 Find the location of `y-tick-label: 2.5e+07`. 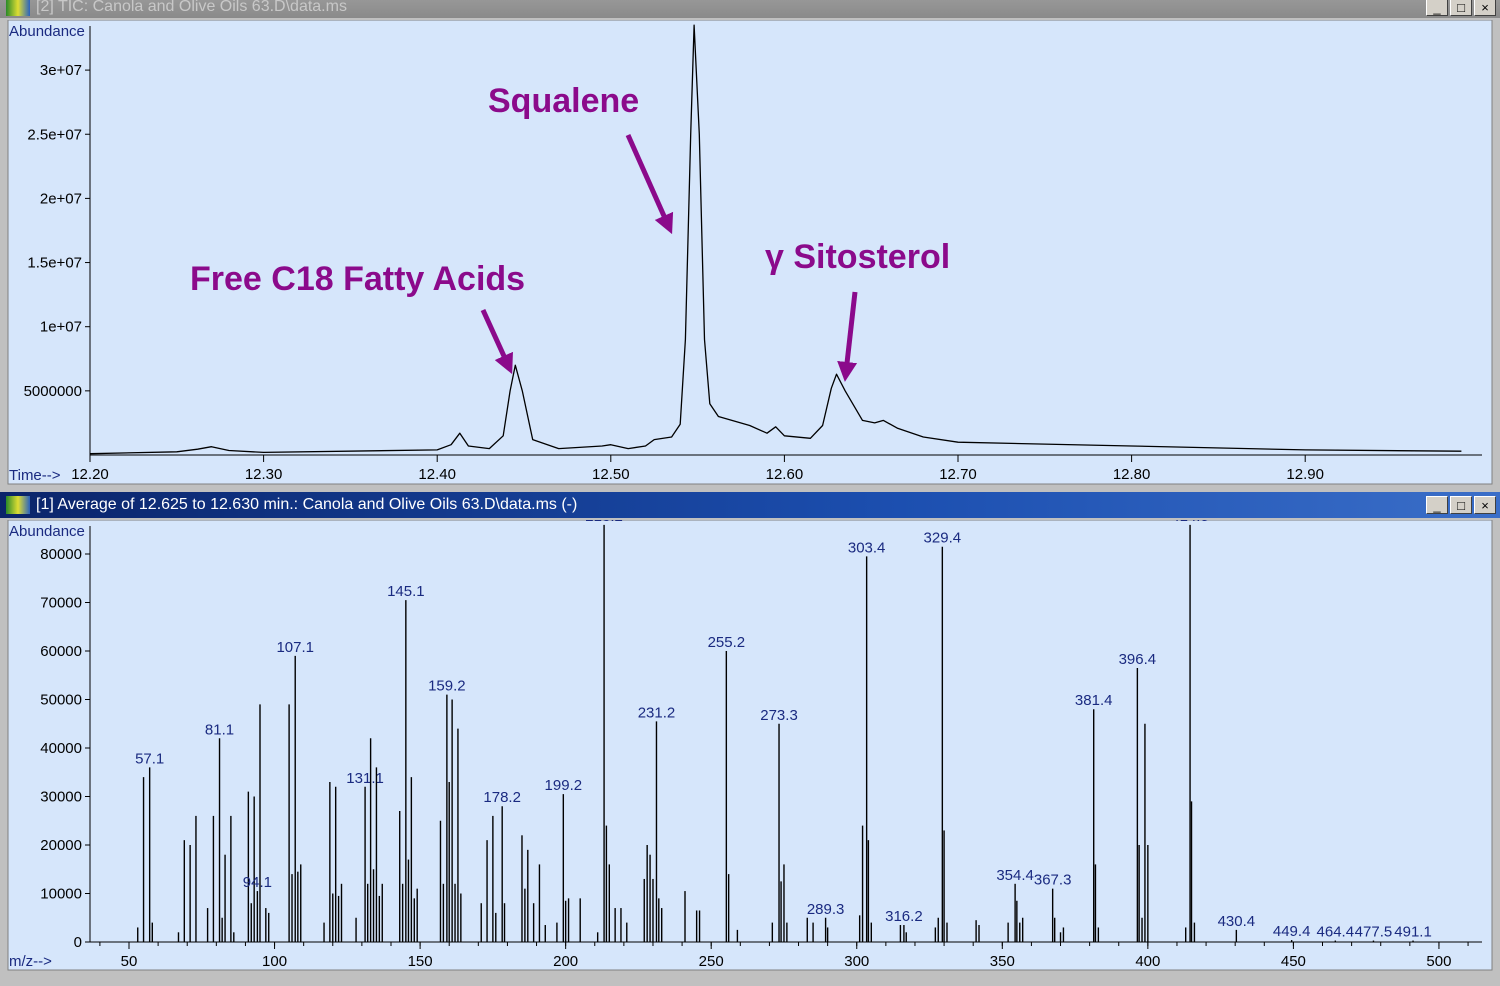

y-tick-label: 2.5e+07 is located at coordinates (54, 134).